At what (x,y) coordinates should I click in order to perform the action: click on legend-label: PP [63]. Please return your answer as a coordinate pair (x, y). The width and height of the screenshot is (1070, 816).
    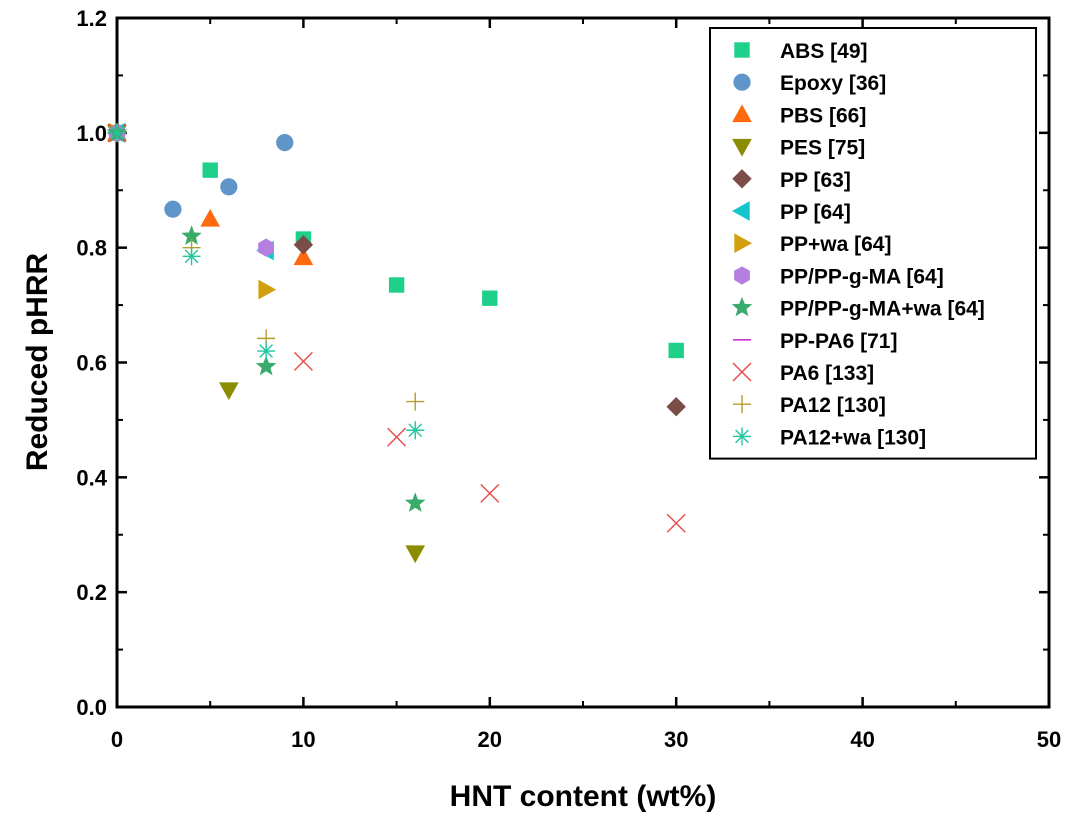
    Looking at the image, I should click on (815, 180).